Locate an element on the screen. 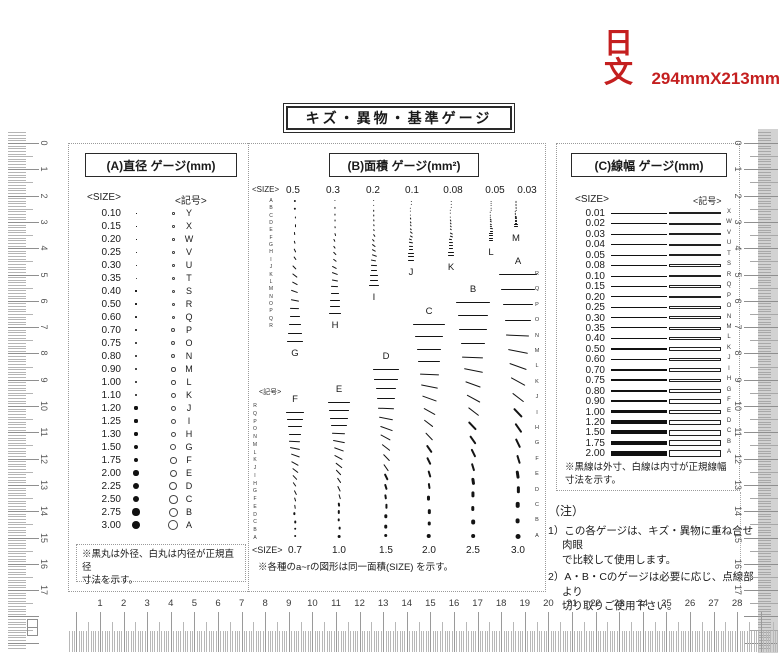 This screenshot has height=653, width=780. ruler-number: 9 is located at coordinates (289, 603).